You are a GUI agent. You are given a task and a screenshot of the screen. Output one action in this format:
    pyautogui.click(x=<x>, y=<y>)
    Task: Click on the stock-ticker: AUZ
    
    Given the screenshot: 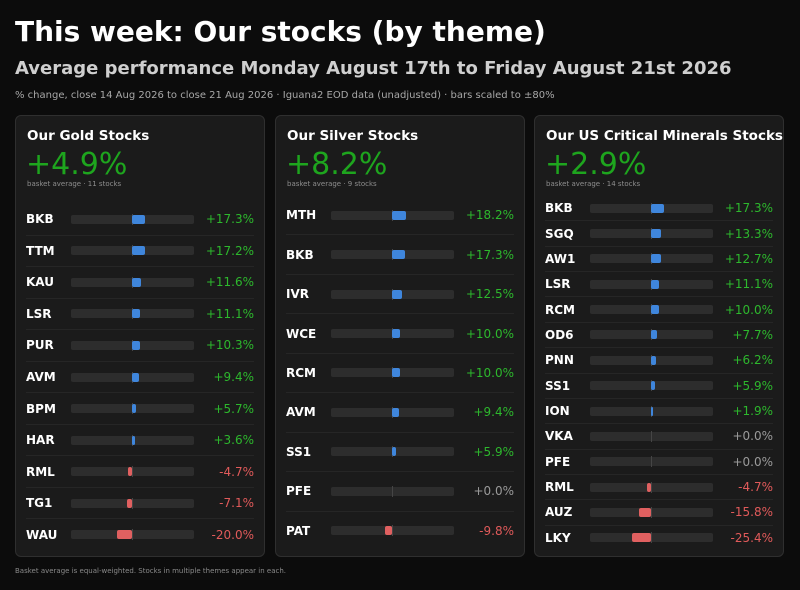 What is the action you would take?
    pyautogui.click(x=559, y=512)
    